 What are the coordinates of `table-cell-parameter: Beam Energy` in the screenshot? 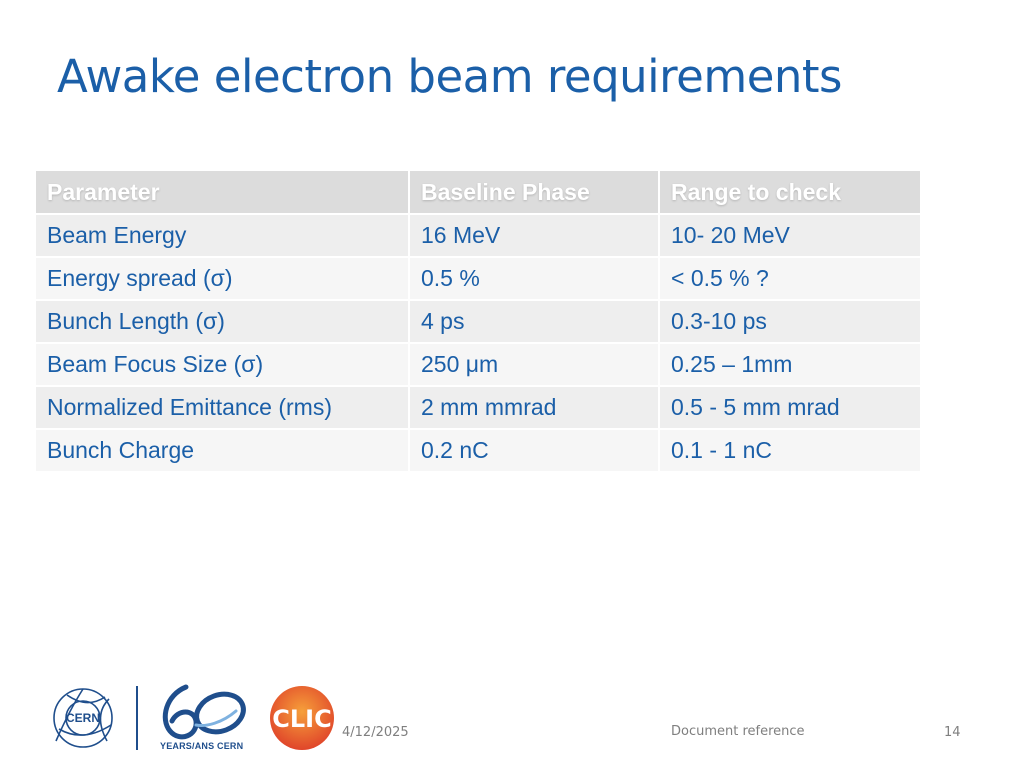 It's located at (223, 236).